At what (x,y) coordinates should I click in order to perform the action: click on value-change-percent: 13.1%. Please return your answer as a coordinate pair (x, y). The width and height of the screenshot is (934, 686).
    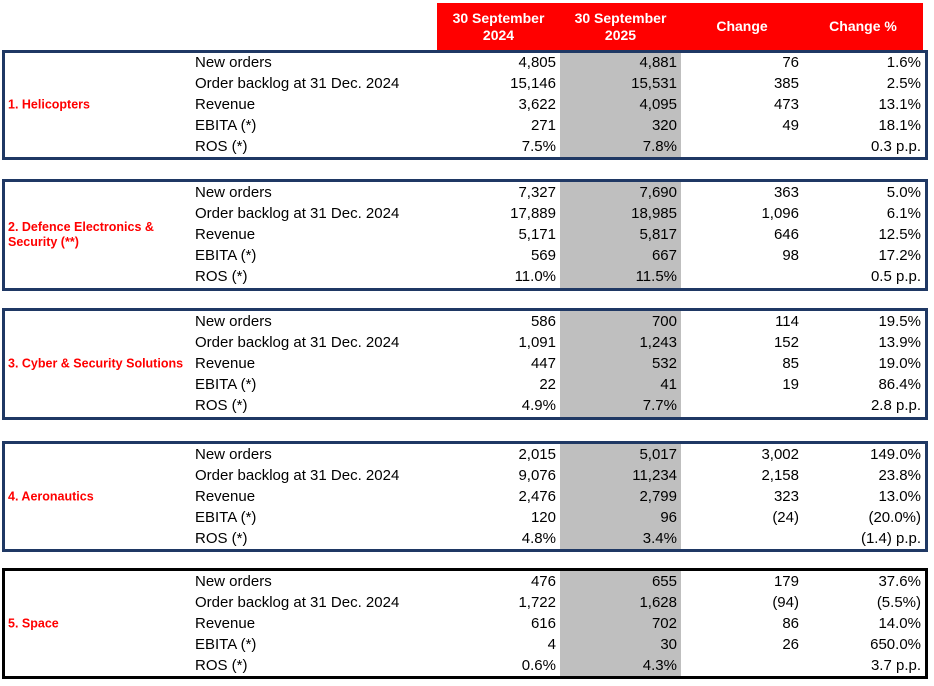
    Looking at the image, I should click on (899, 104).